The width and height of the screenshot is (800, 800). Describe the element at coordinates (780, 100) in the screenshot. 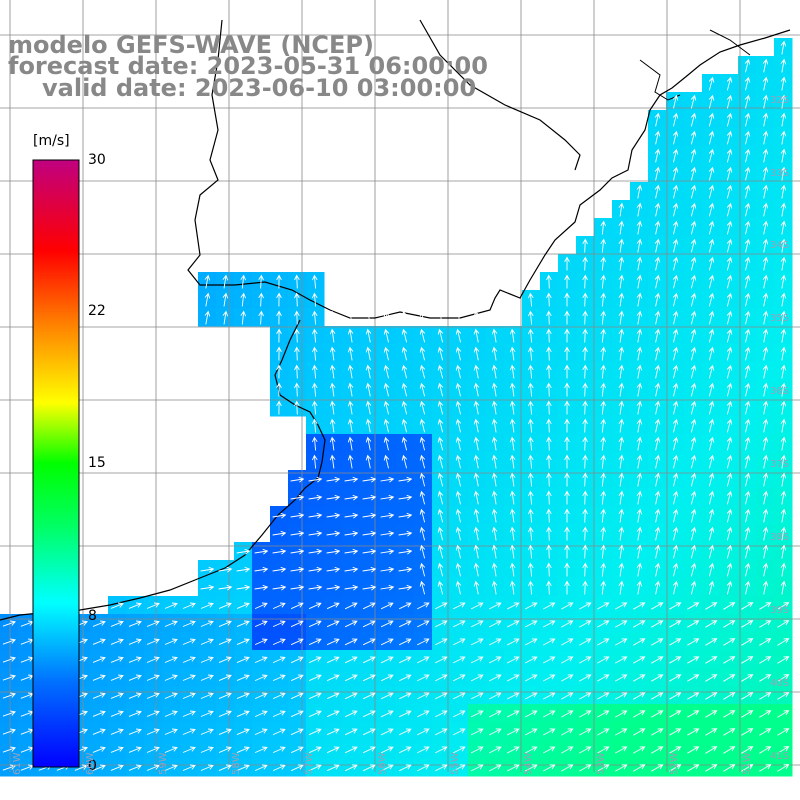

I see `lat-label: 32S` at that location.